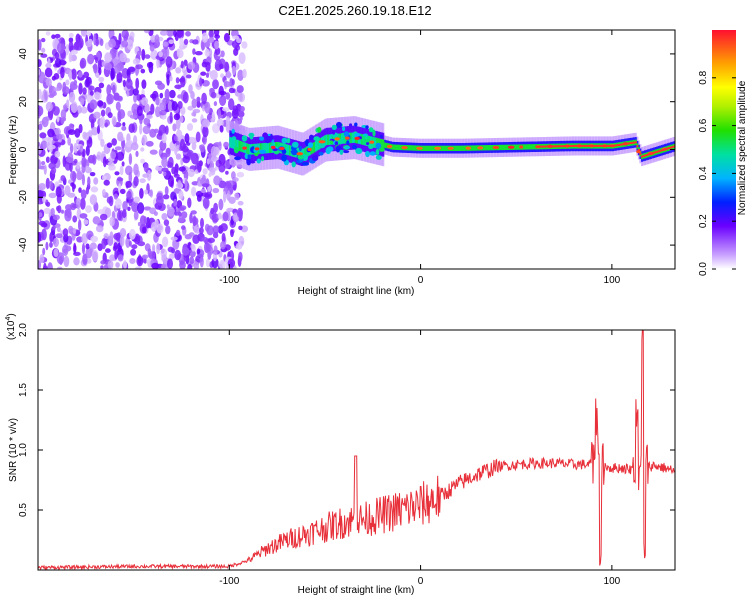 The image size is (750, 600). Describe the element at coordinates (23, 450) in the screenshot. I see `y-tick-label: 1.0` at that location.